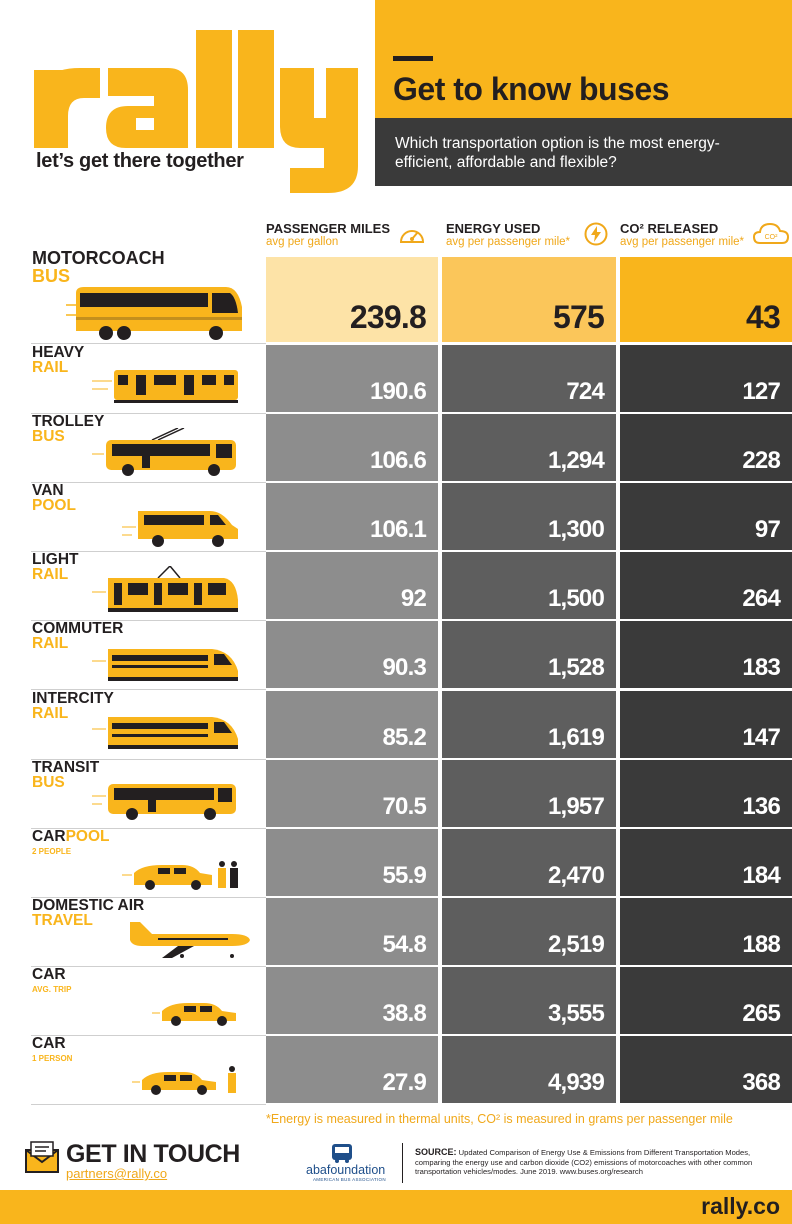  Describe the element at coordinates (352, 448) in the screenshot. I see `table-cell-passenger-miles: 106.6` at that location.